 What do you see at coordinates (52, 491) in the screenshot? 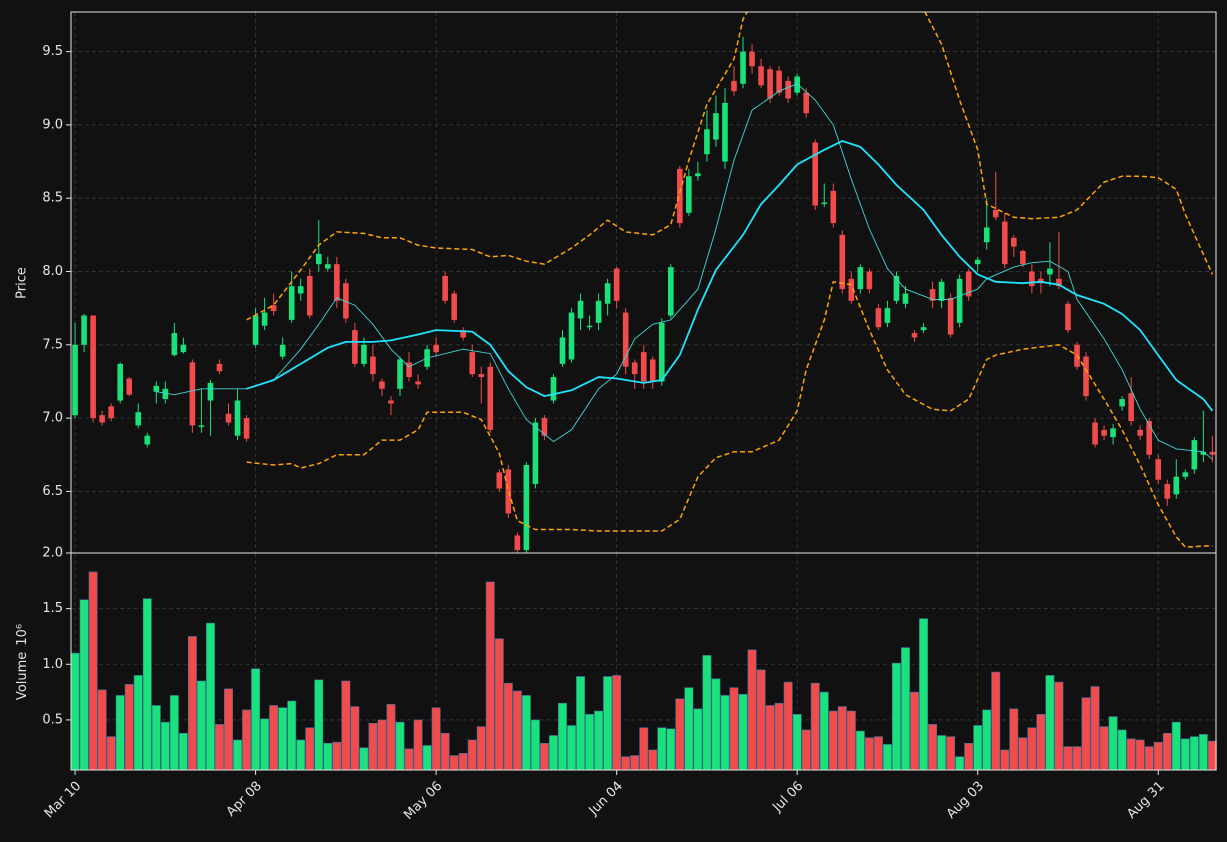
I see `y-tick-label: 6.5` at bounding box center [52, 491].